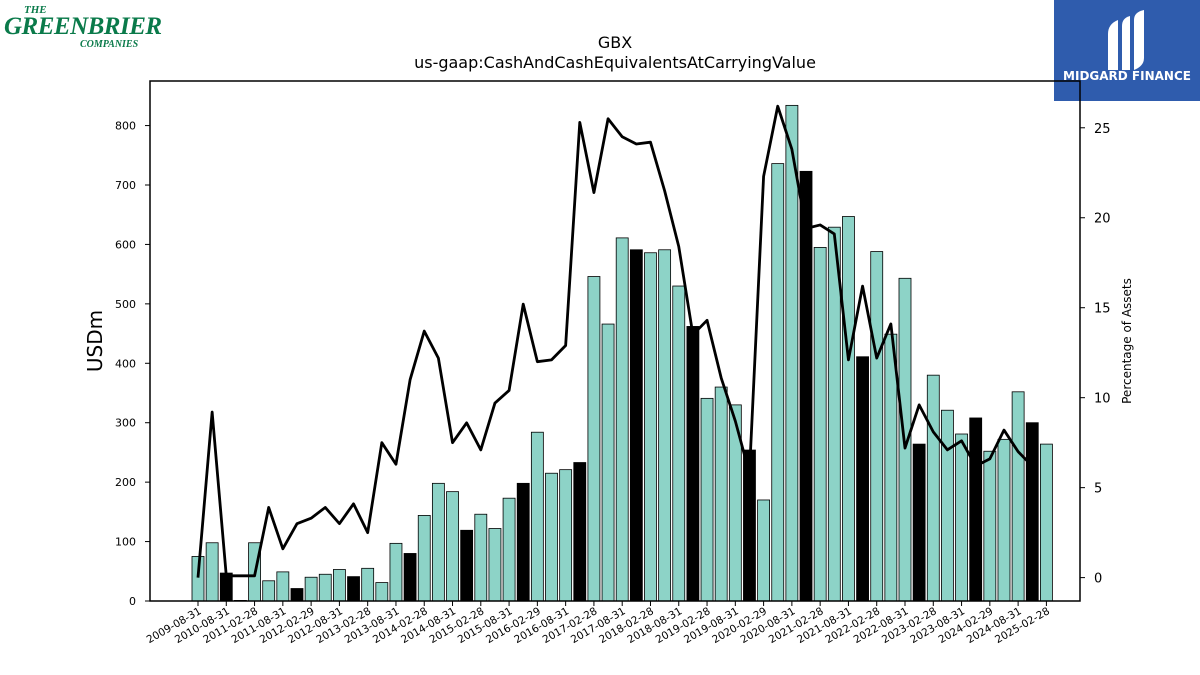  I want to click on y-tick-label: 200, so click(125, 482).